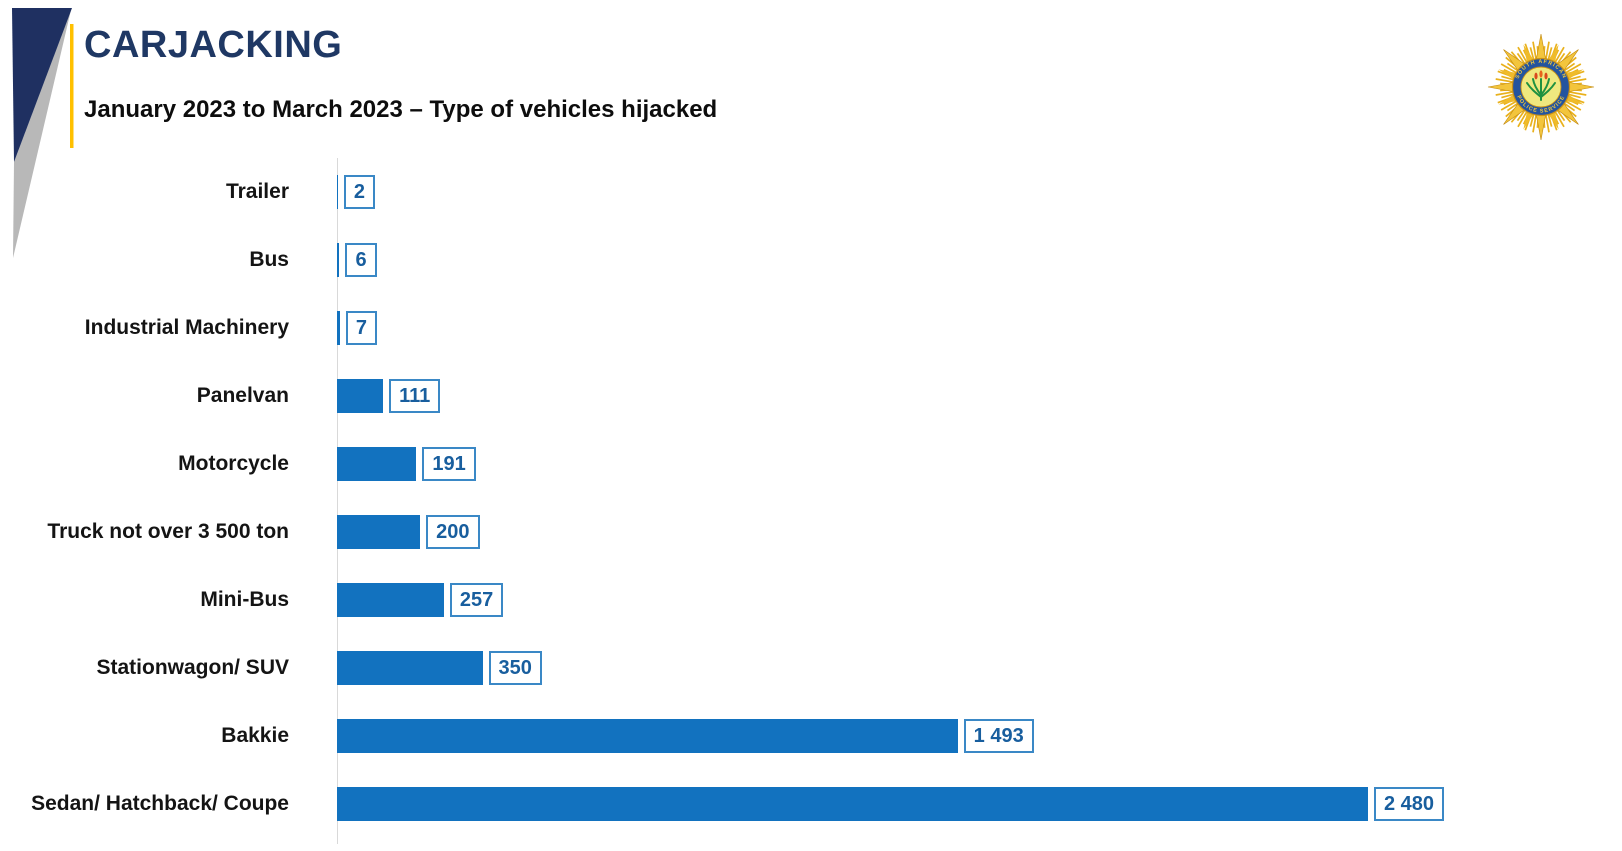 This screenshot has width=1622, height=851. Describe the element at coordinates (359, 192) in the screenshot. I see `value-label: 2` at that location.